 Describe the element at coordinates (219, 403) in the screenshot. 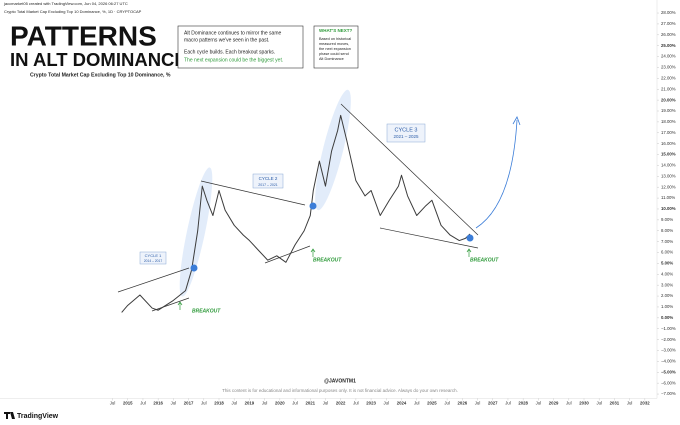

I see `x-tick-label: 2018` at that location.